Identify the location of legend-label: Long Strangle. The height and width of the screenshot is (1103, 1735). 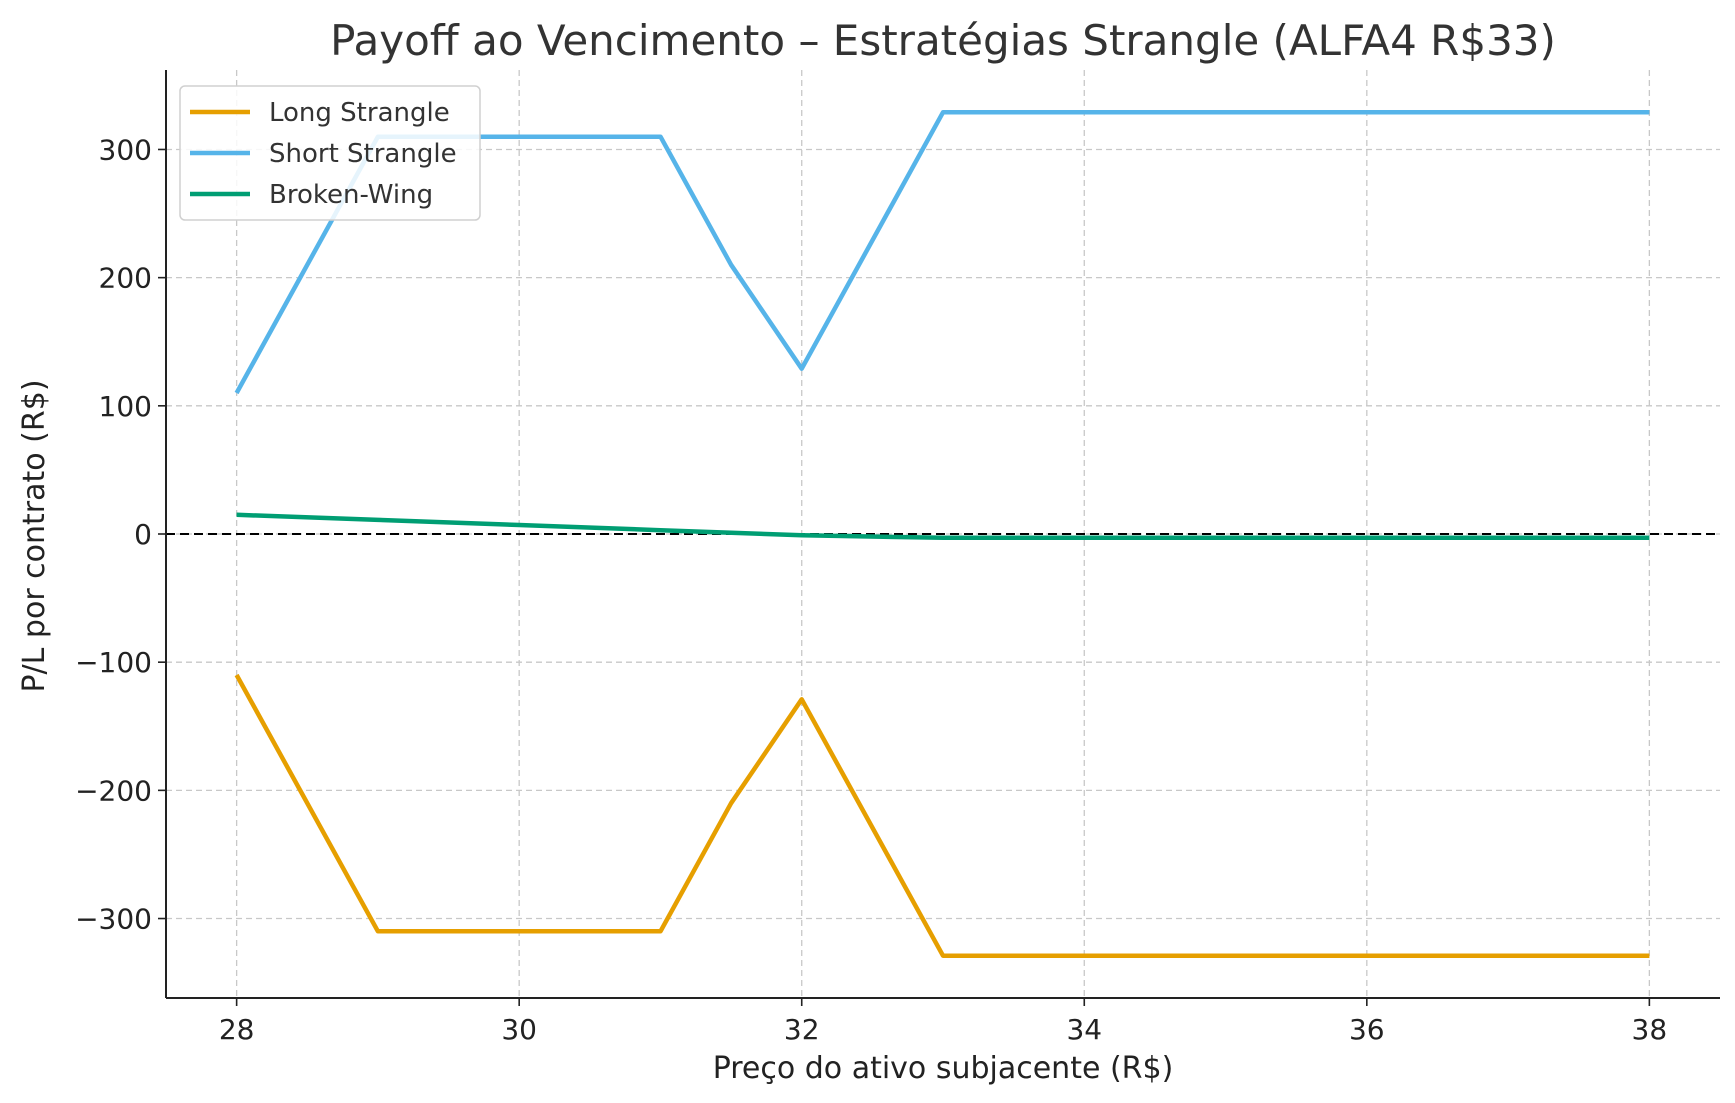
(359, 113).